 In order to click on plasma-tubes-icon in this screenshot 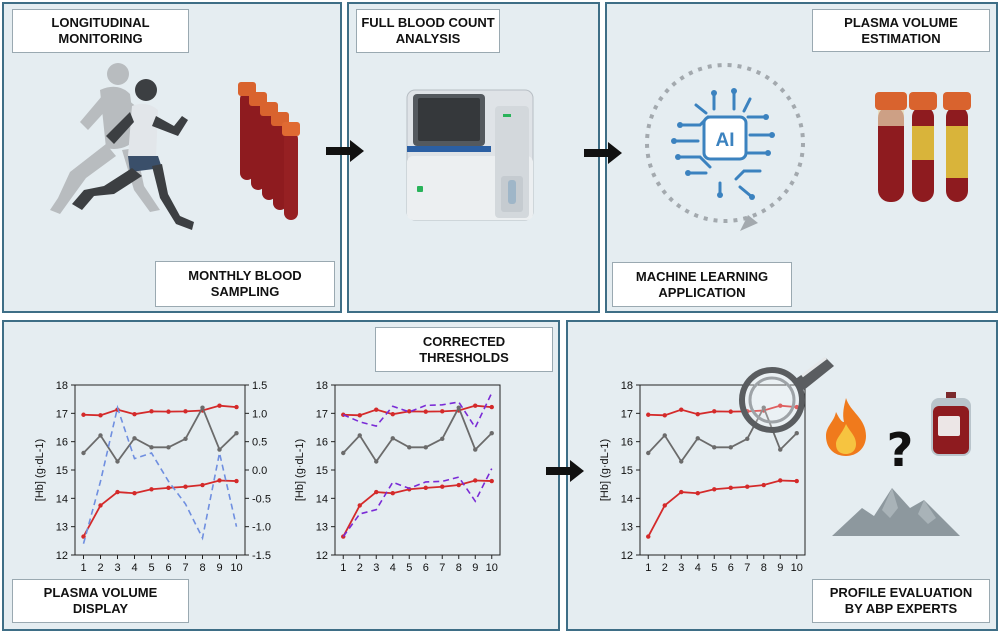, I will do `click(923, 147)`.